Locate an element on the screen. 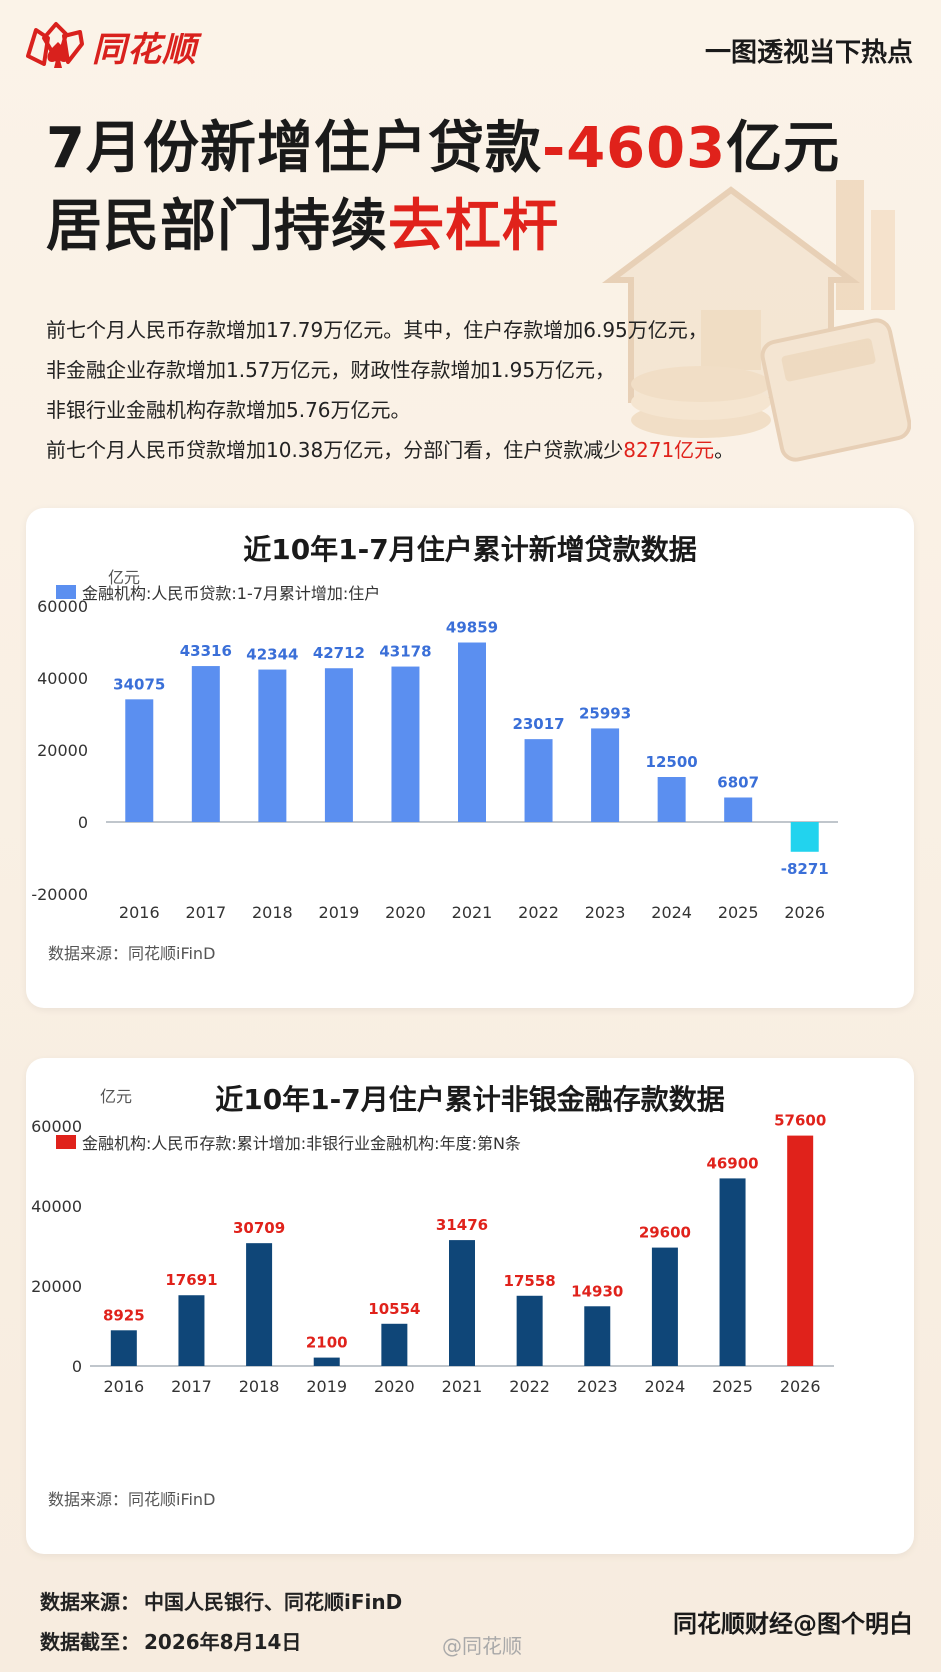  data-label: 49859 is located at coordinates (472, 628).